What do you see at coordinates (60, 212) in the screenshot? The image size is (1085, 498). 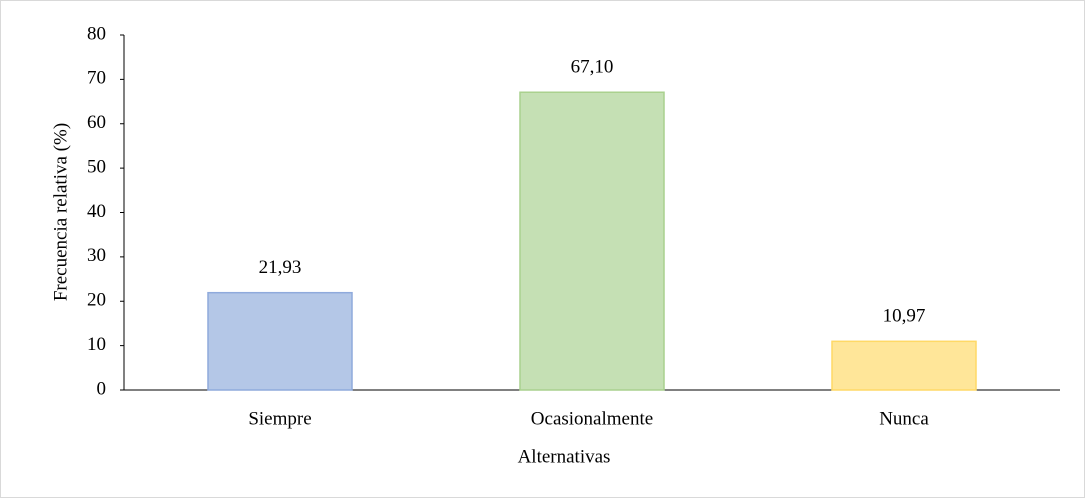 I see `y-axis-title: Frecuencia relativa (%)` at bounding box center [60, 212].